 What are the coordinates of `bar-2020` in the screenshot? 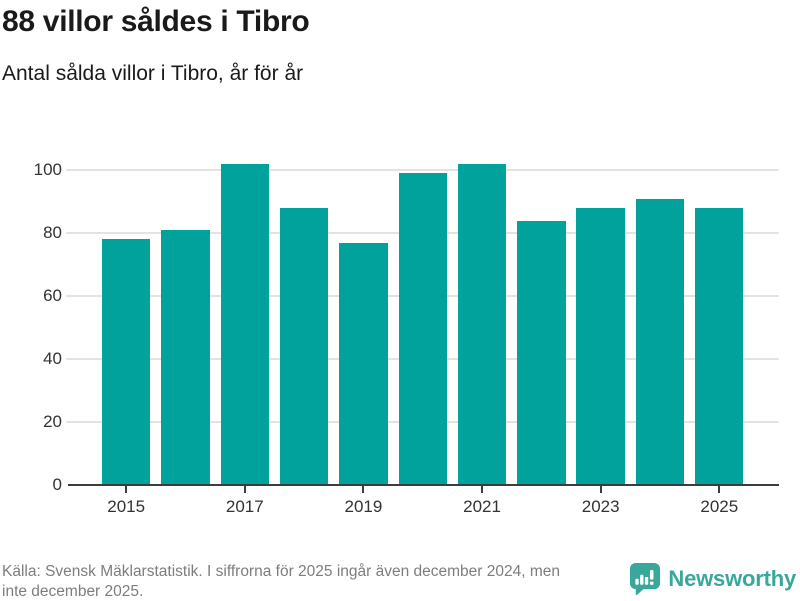 It's located at (423, 329).